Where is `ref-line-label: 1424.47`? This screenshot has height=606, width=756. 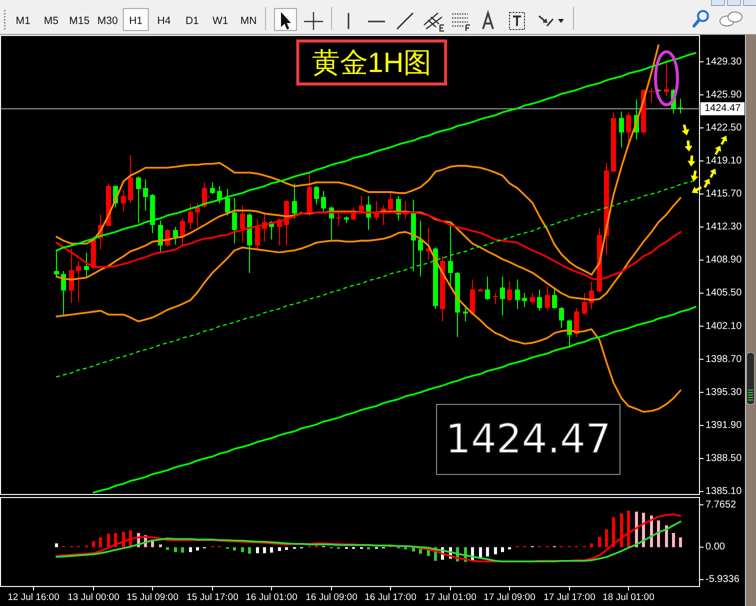 ref-line-label: 1424.47 is located at coordinates (723, 108).